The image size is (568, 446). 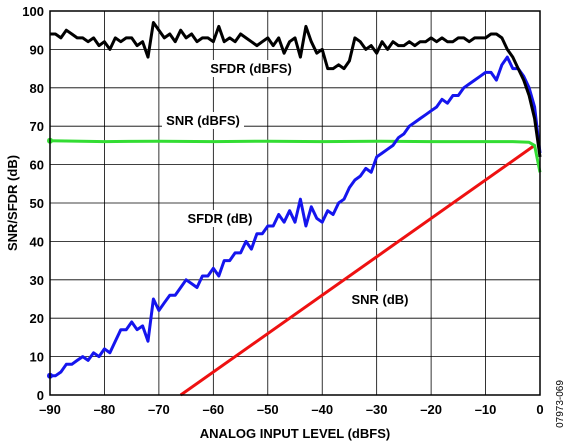 What do you see at coordinates (50, 409) in the screenshot?
I see `x-tick-label: –90` at bounding box center [50, 409].